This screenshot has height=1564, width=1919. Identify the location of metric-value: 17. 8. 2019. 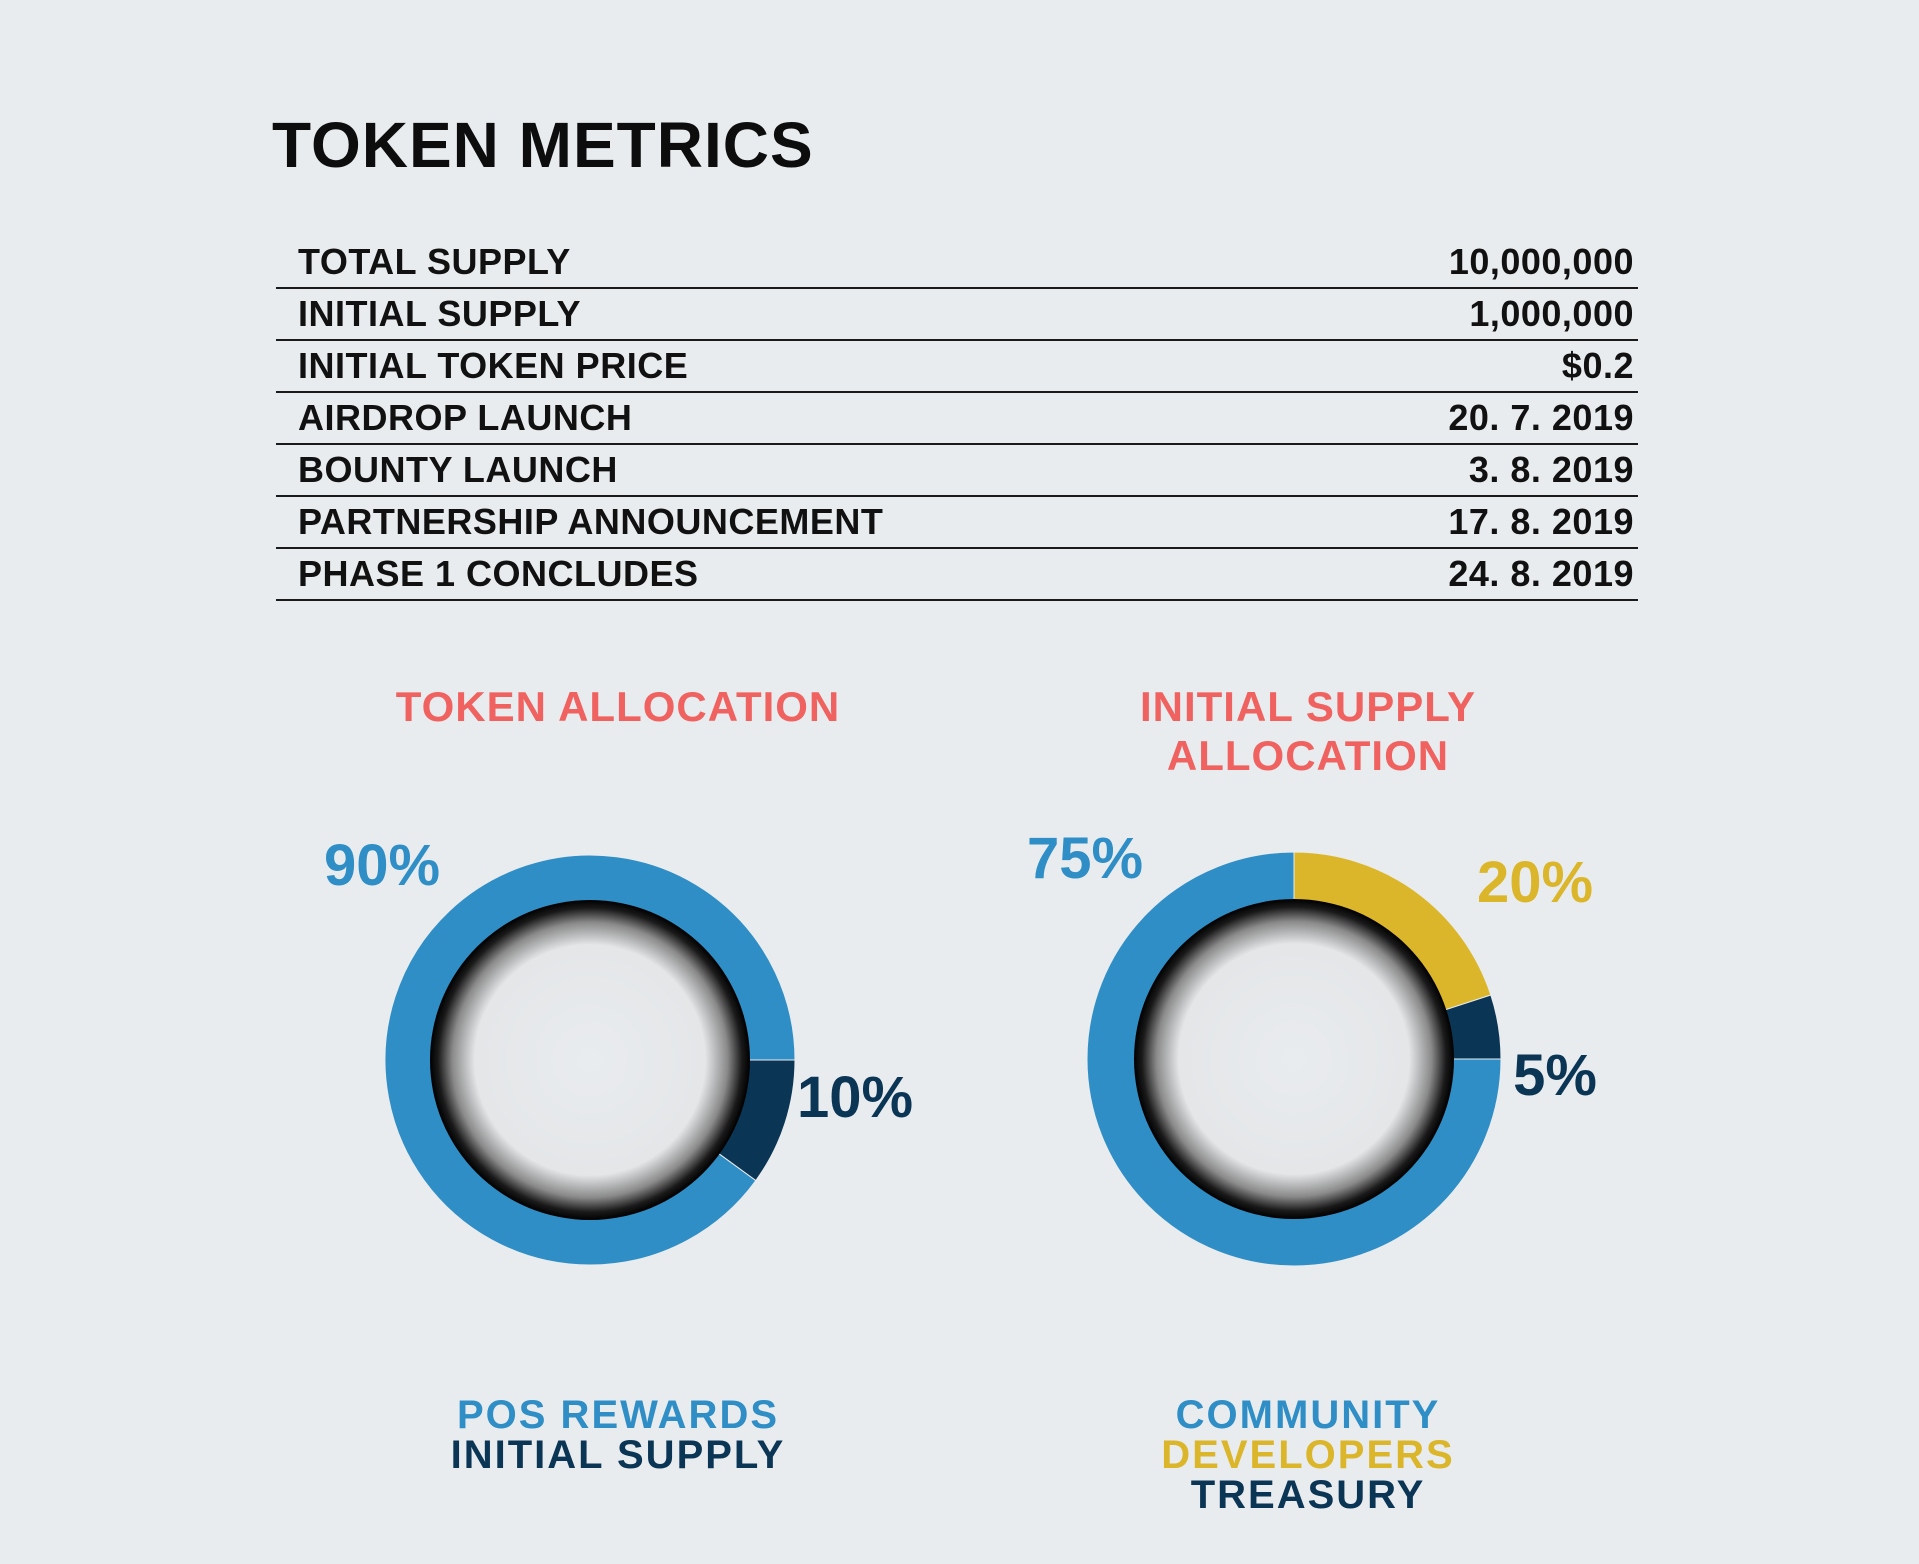
(1541, 521).